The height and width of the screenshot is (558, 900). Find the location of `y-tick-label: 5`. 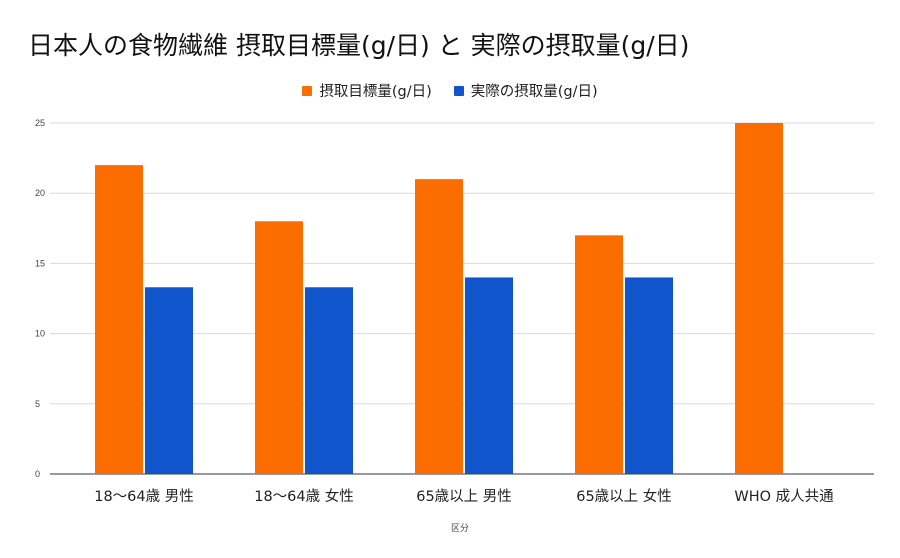

y-tick-label: 5 is located at coordinates (37, 404).